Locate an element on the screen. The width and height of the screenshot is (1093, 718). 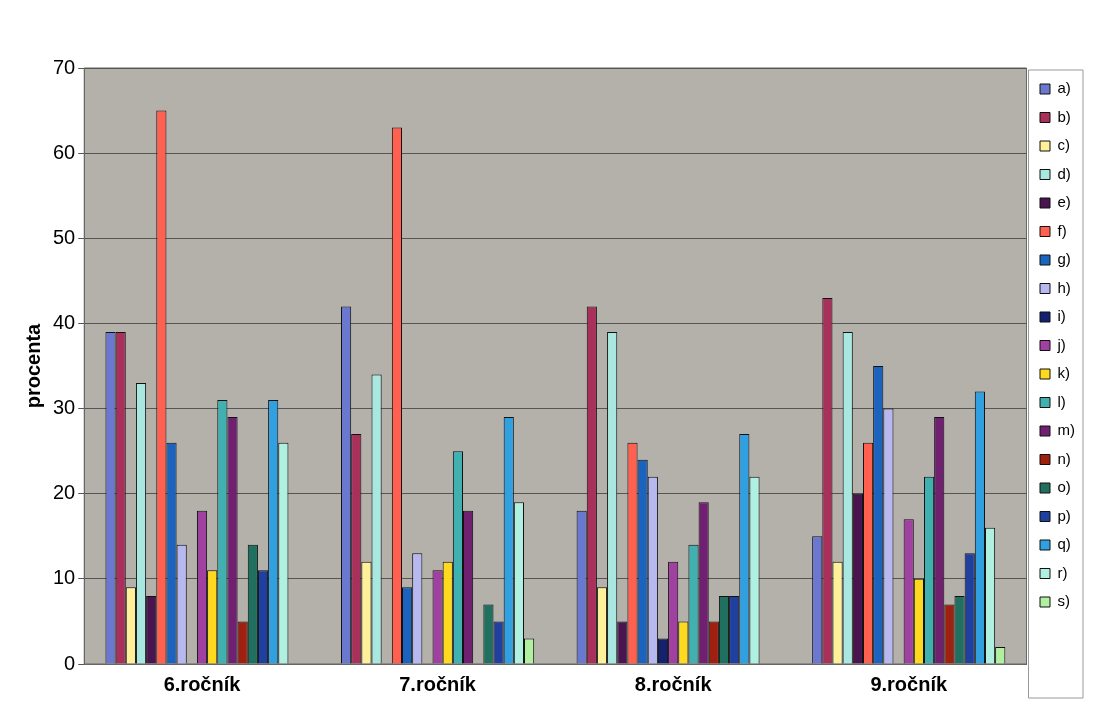
legend-label: b) is located at coordinates (1064, 116).